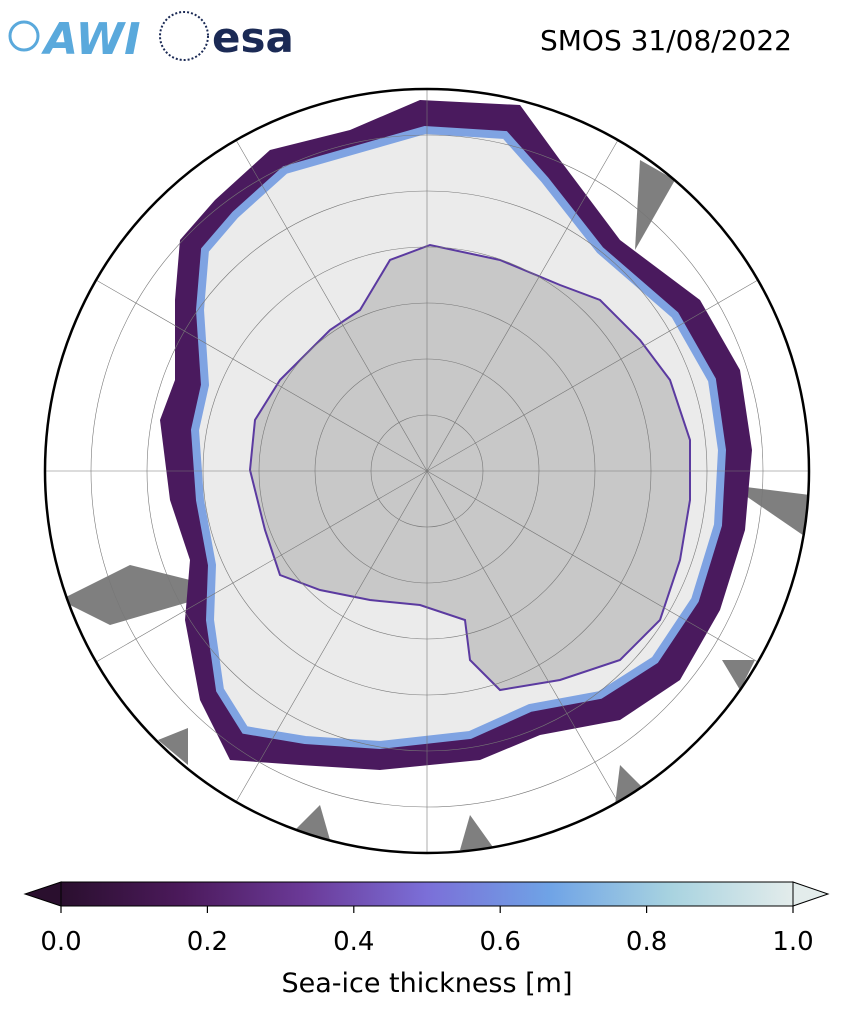 The image size is (854, 1026). What do you see at coordinates (60, 942) in the screenshot?
I see `tick-label: 0.0` at bounding box center [60, 942].